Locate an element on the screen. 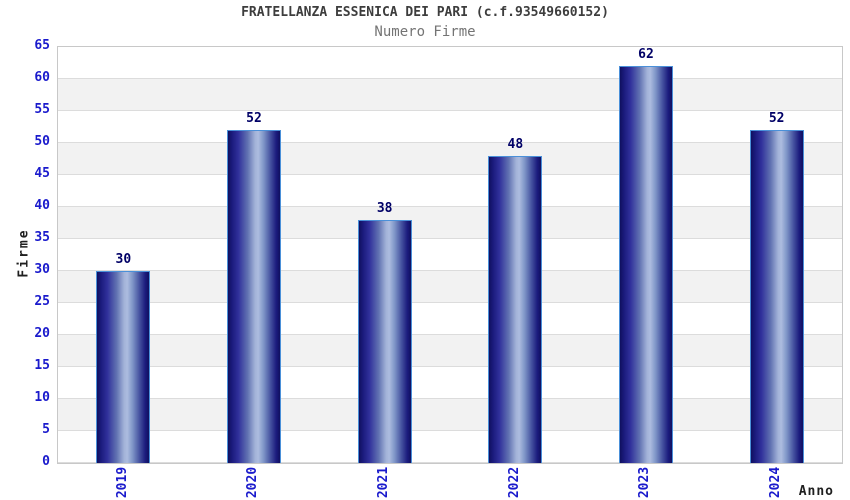 Image resolution: width=850 pixels, height=500 pixels. x-tick-label: 2022 is located at coordinates (514, 482).